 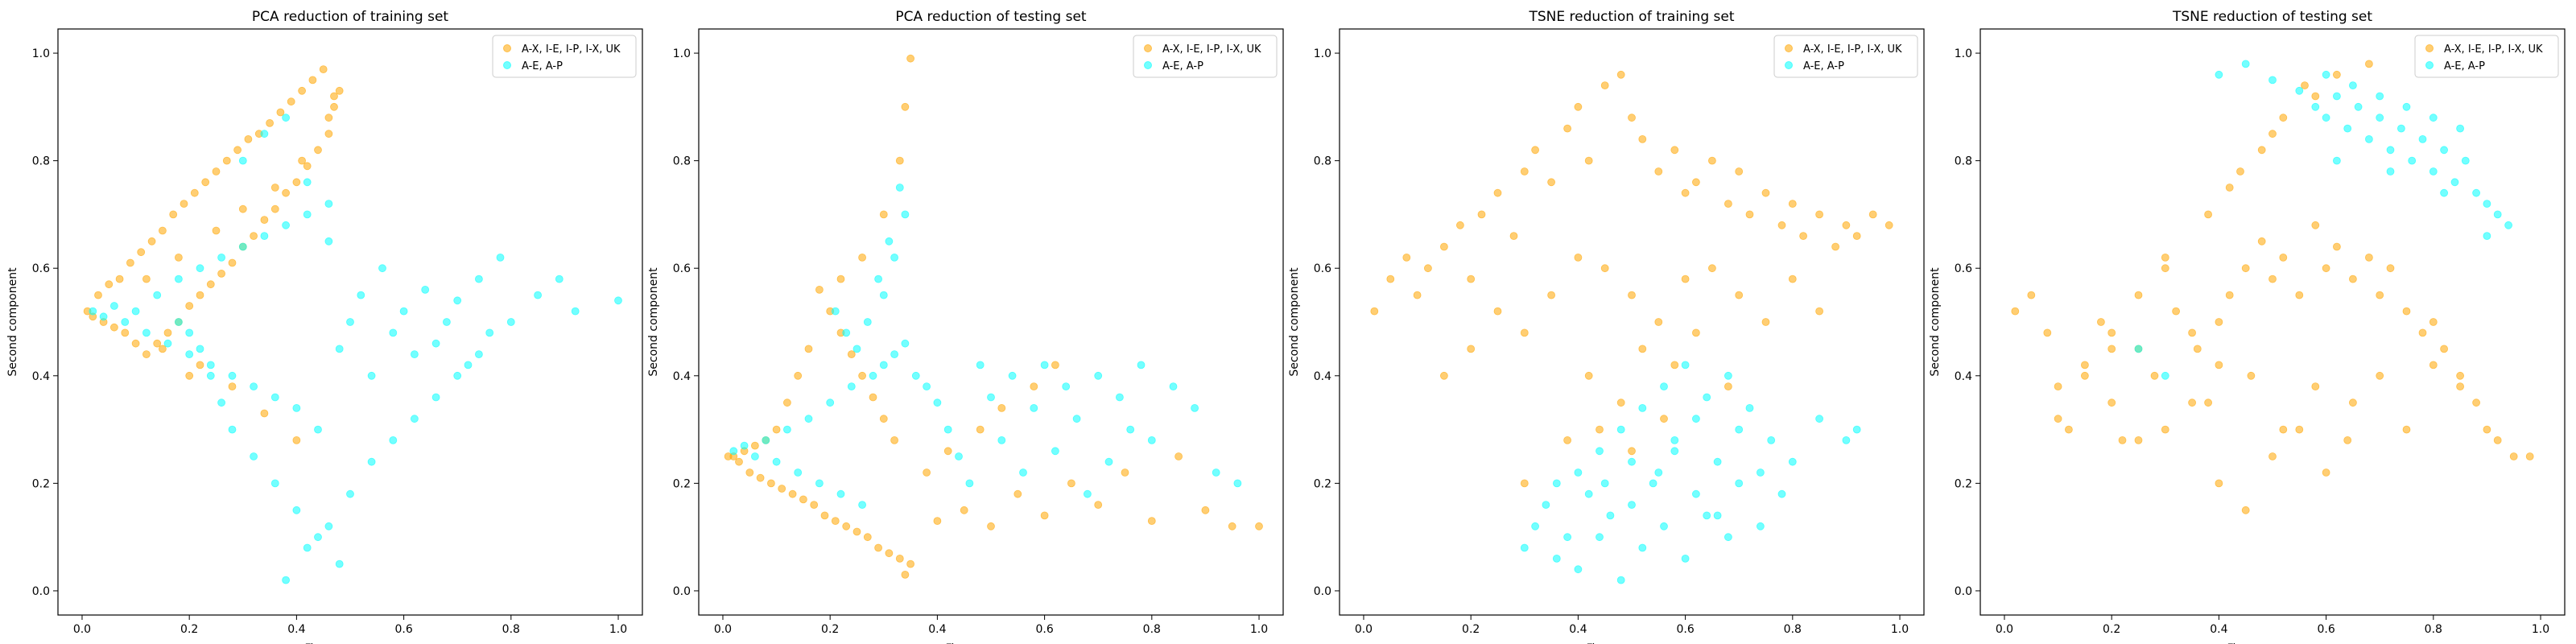 What do you see at coordinates (1846, 56) in the screenshot?
I see `legend-box` at bounding box center [1846, 56].